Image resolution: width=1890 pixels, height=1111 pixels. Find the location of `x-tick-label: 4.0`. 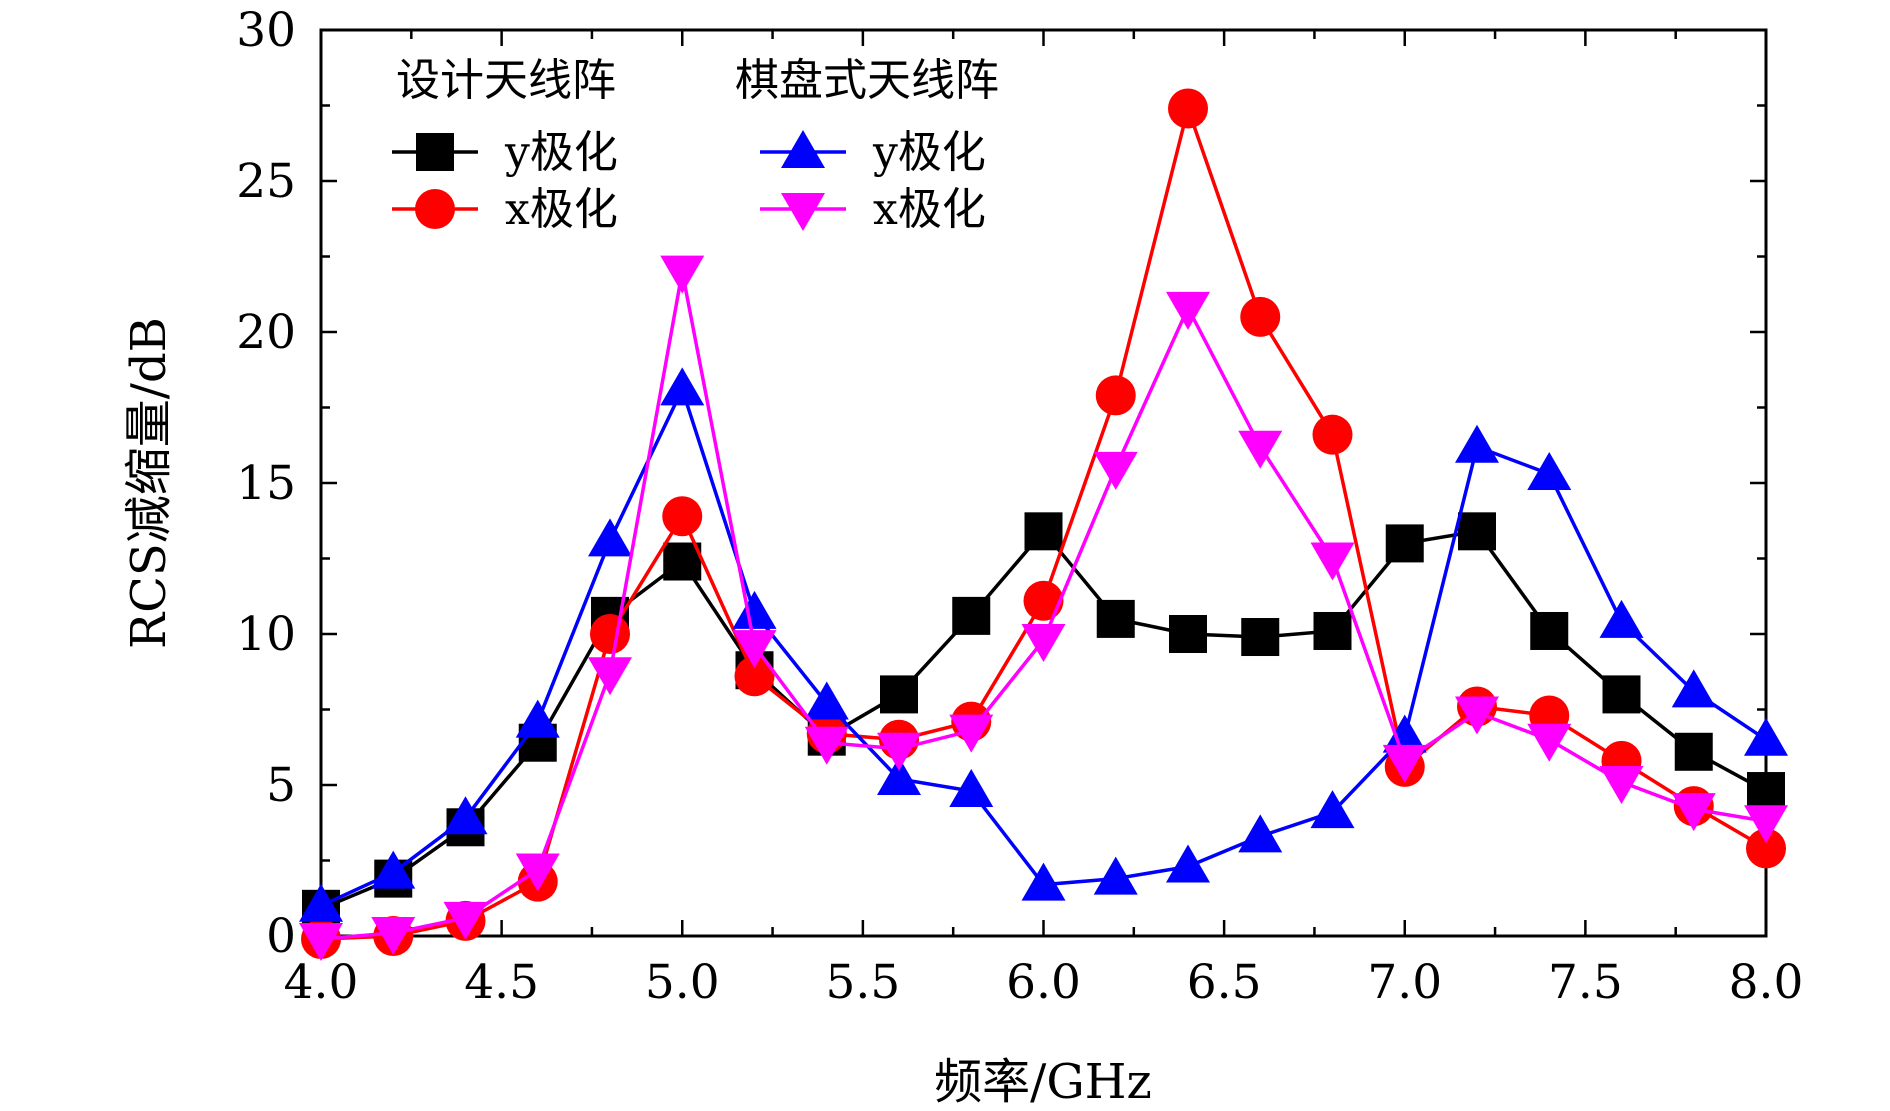

x-tick-label: 4.0 is located at coordinates (321, 982).